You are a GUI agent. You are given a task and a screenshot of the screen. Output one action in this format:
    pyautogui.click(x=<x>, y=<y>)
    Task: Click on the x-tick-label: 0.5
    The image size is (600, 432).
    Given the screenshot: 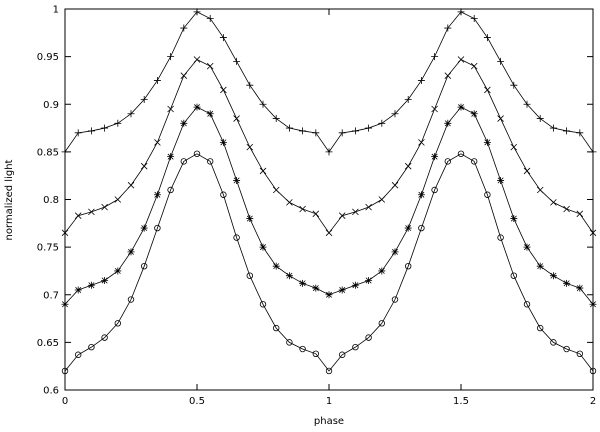 What is the action you would take?
    pyautogui.click(x=197, y=401)
    